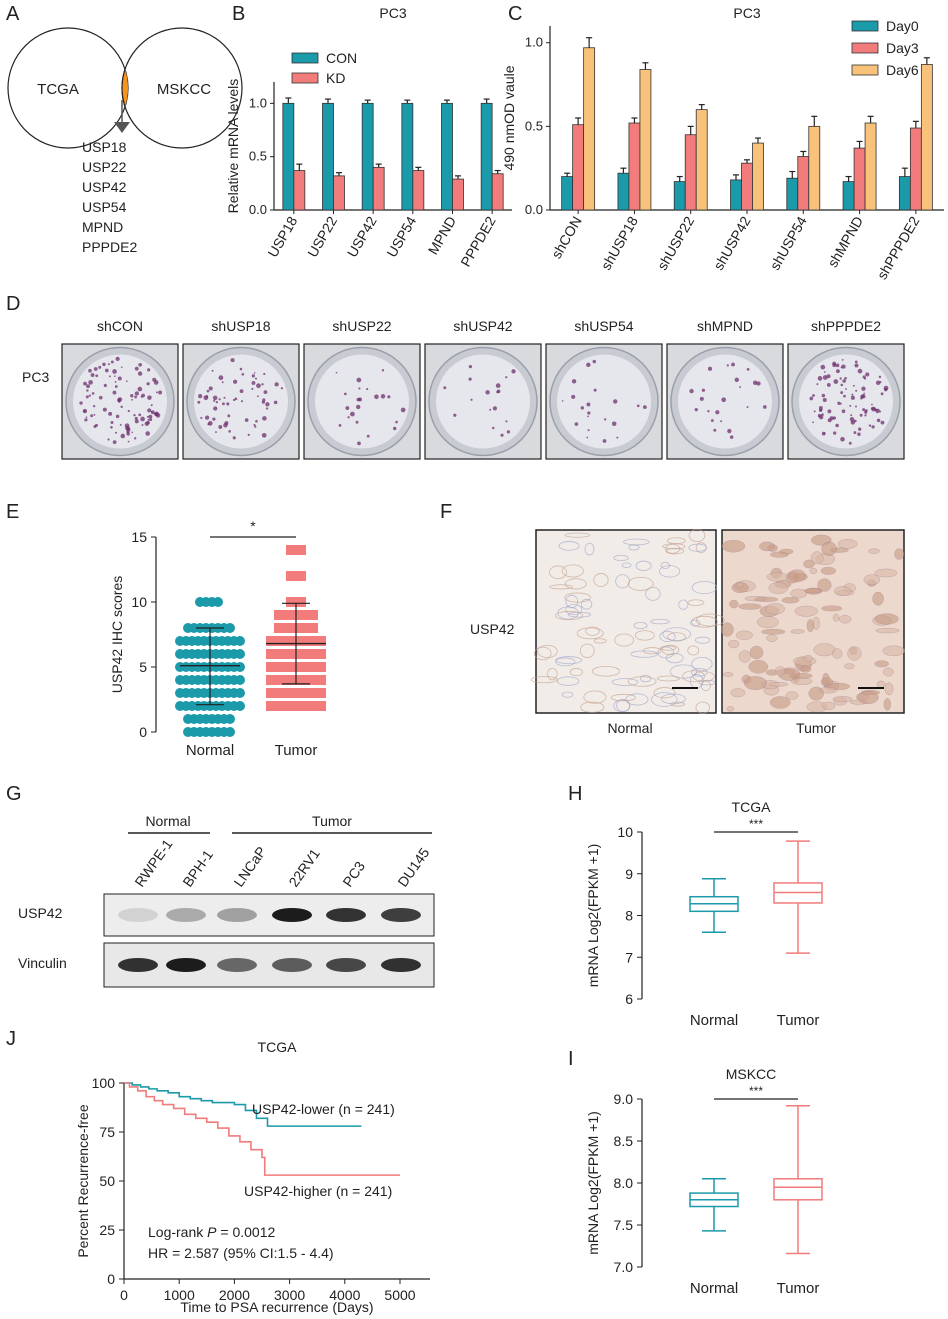 Image resolution: width=948 pixels, height=1319 pixels. Describe the element at coordinates (676, 242) in the screenshot. I see `x-tick-label: shUSP22` at that location.